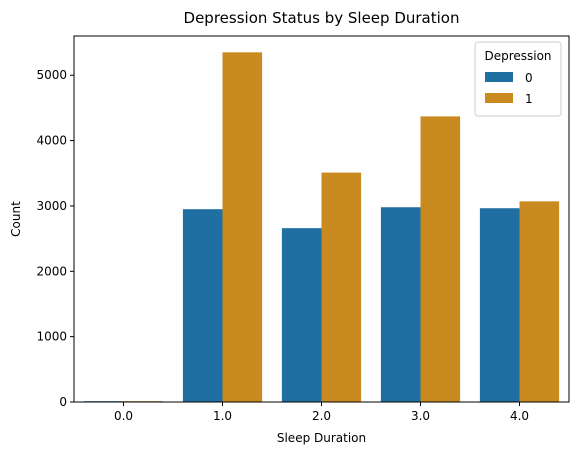  Describe the element at coordinates (519, 416) in the screenshot. I see `x-tick-label: 4.0` at that location.